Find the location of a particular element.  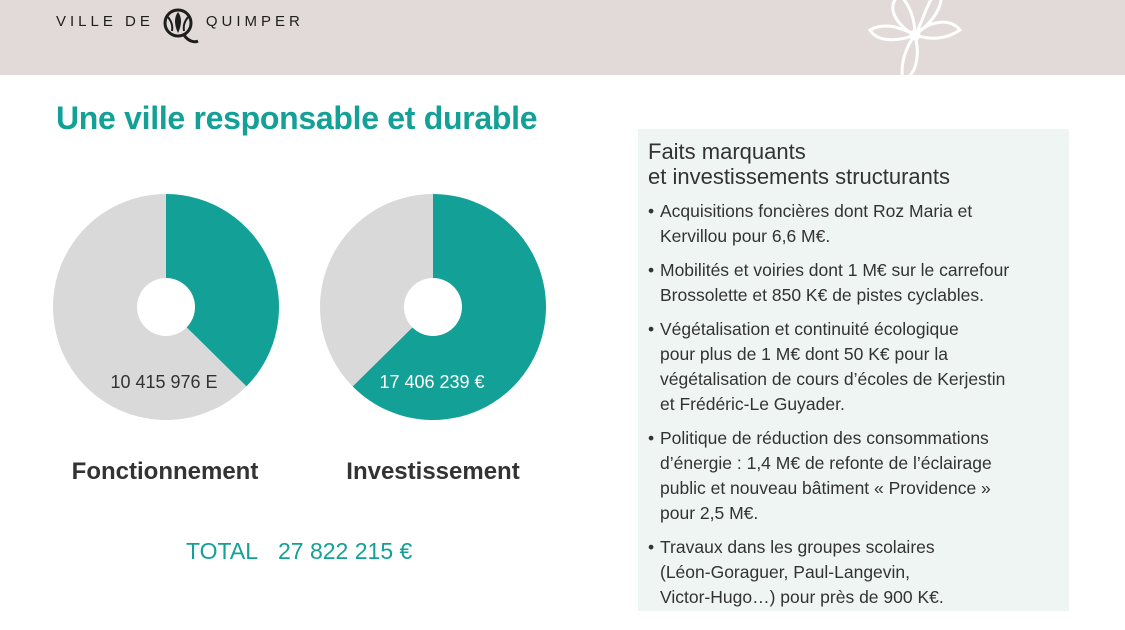

highlight-item-line: Kervillou pour 6,6 M€. is located at coordinates (745, 236).